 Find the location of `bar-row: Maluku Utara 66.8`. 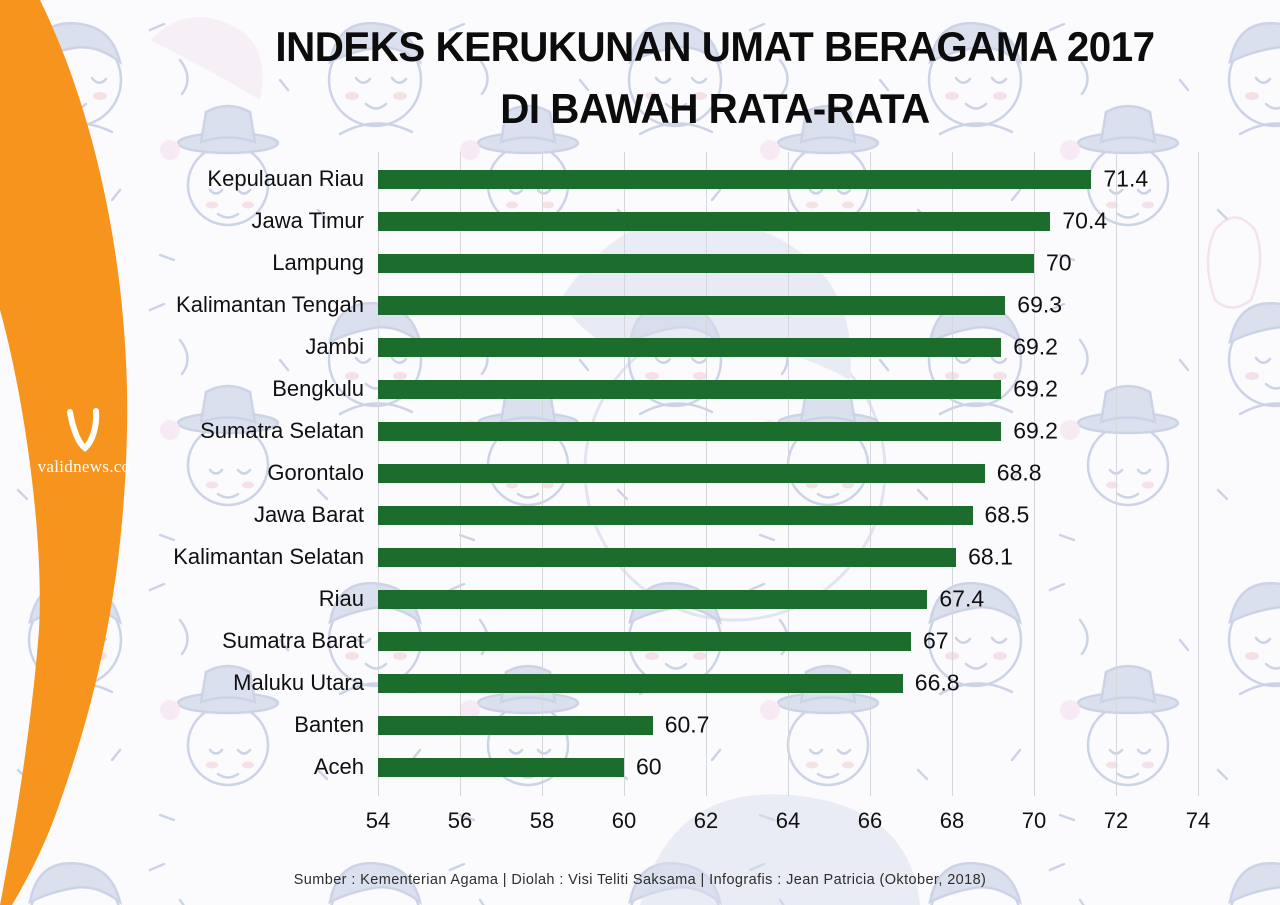

bar-row: Maluku Utara 66.8 is located at coordinates (640, 683).